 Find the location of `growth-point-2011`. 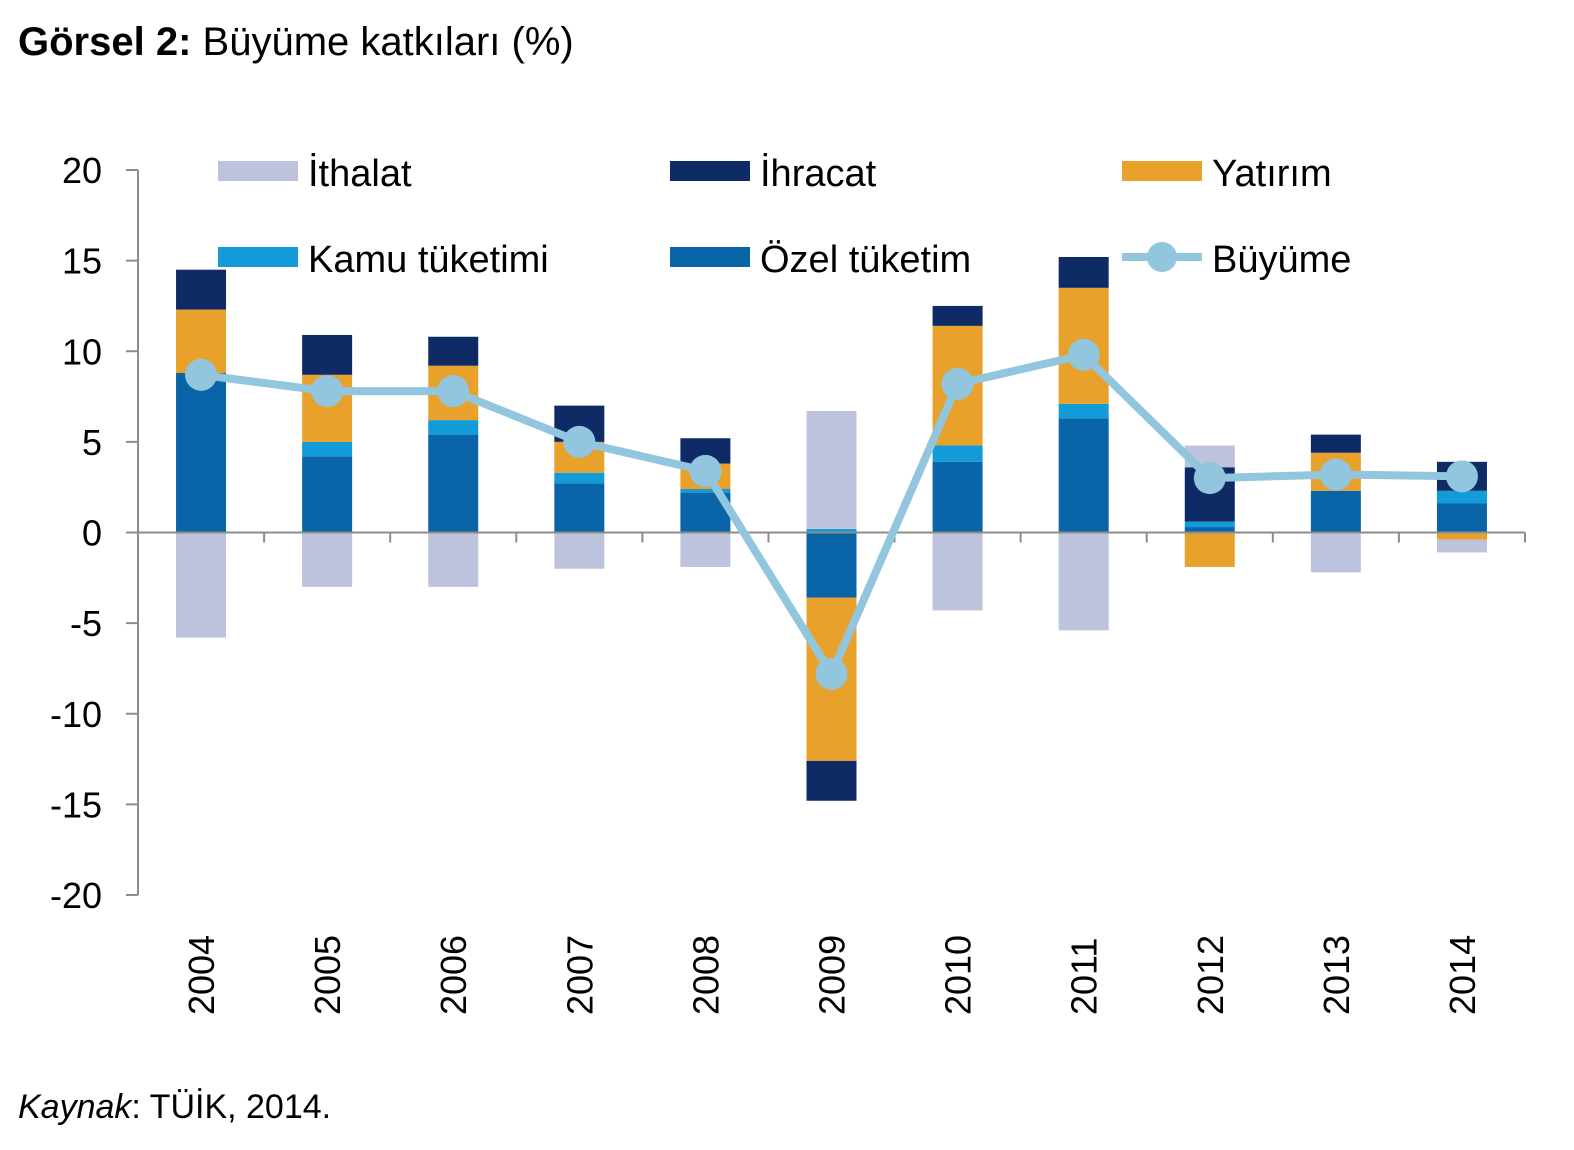

growth-point-2011 is located at coordinates (1083, 354).